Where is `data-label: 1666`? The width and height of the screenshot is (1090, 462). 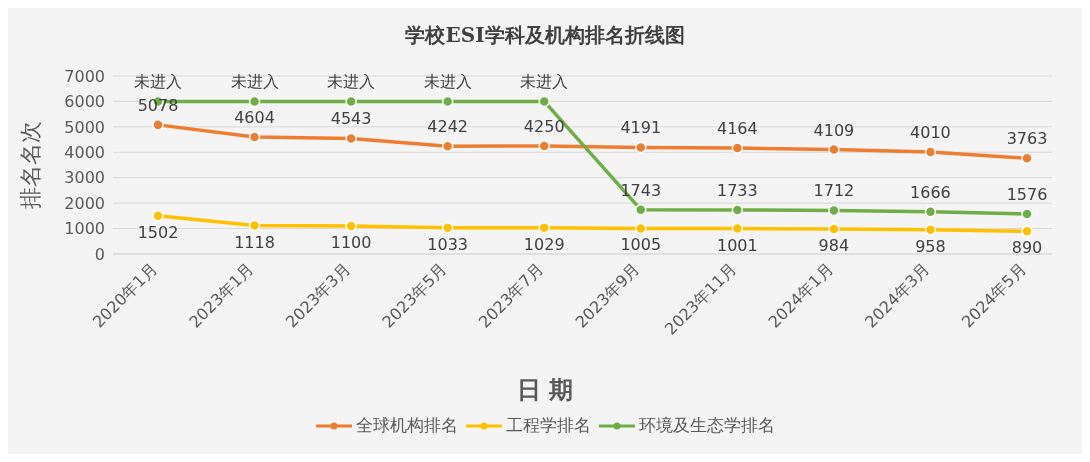 data-label: 1666 is located at coordinates (930, 192).